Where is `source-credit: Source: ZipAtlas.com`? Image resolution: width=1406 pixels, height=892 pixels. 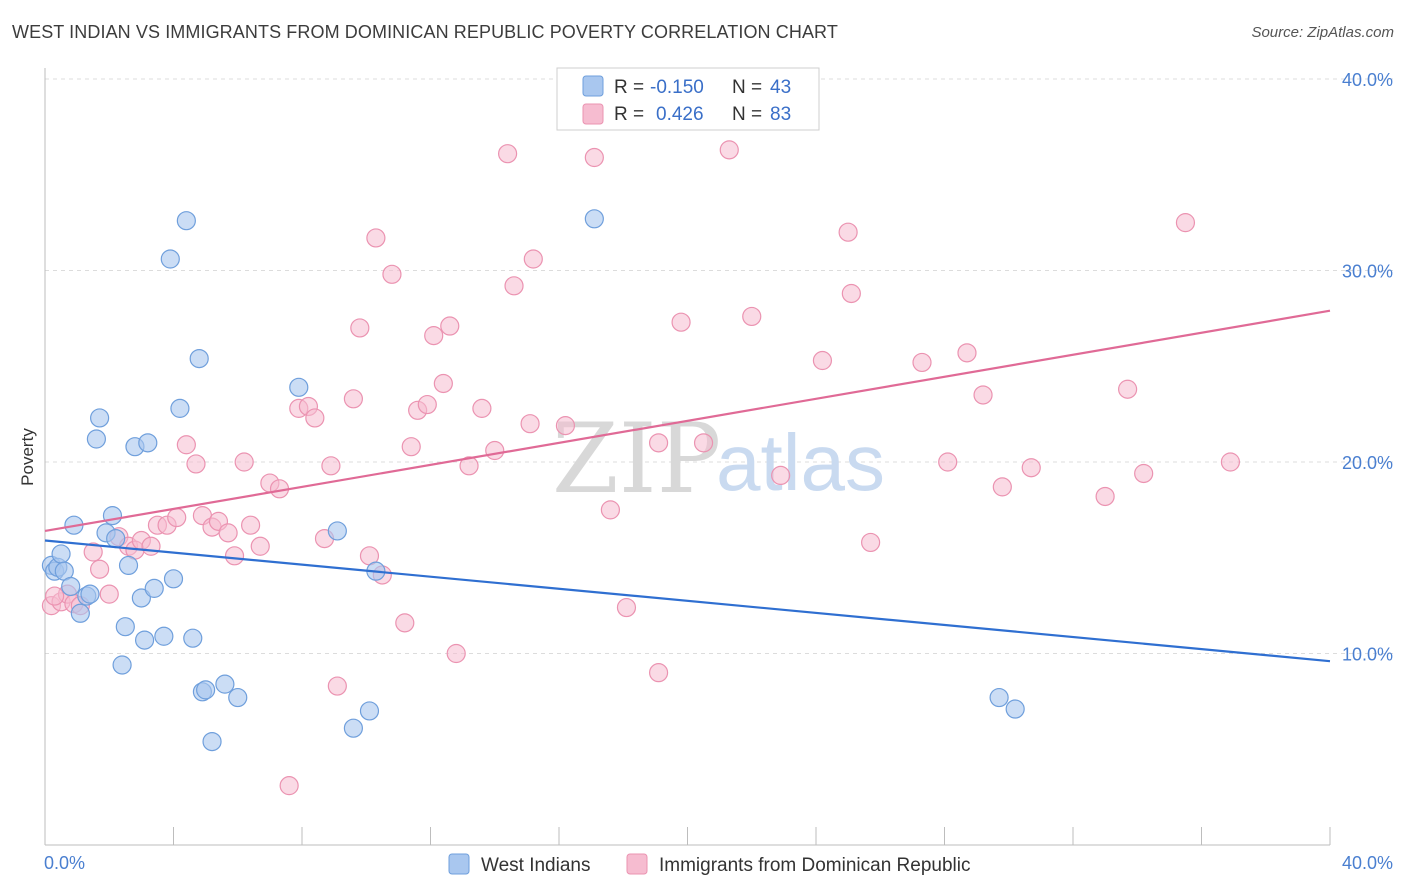 source-credit: Source: ZipAtlas.com is located at coordinates (1322, 32).